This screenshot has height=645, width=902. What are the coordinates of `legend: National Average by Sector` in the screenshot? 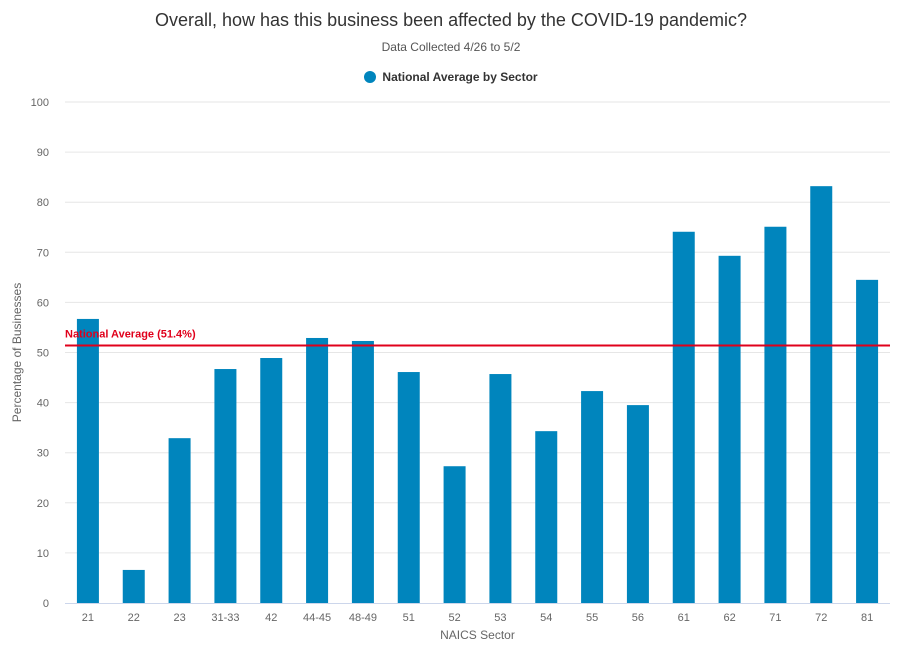 It's located at (451, 77).